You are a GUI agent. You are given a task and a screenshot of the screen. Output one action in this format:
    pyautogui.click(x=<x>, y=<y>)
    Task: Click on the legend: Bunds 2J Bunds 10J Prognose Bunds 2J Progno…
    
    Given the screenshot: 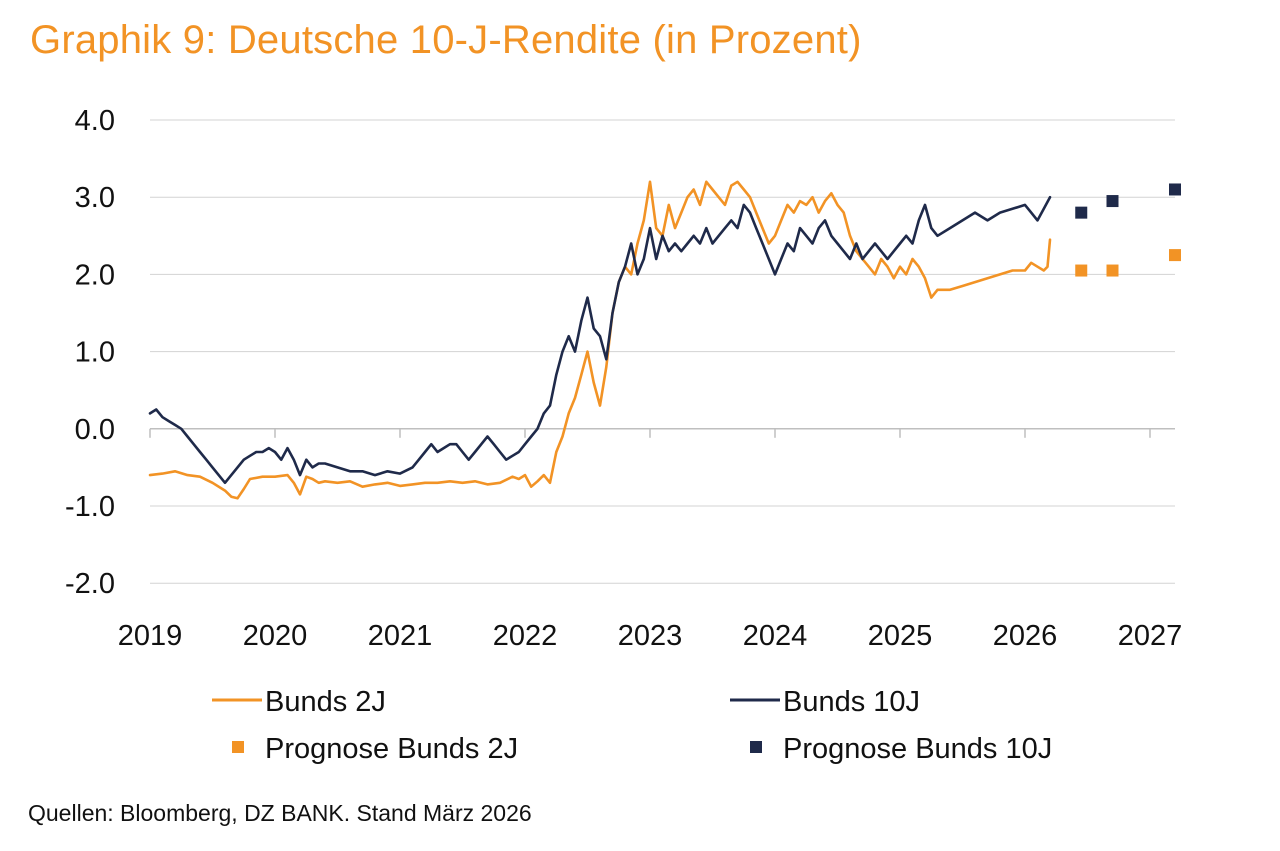 What is the action you would take?
    pyautogui.click(x=632, y=725)
    